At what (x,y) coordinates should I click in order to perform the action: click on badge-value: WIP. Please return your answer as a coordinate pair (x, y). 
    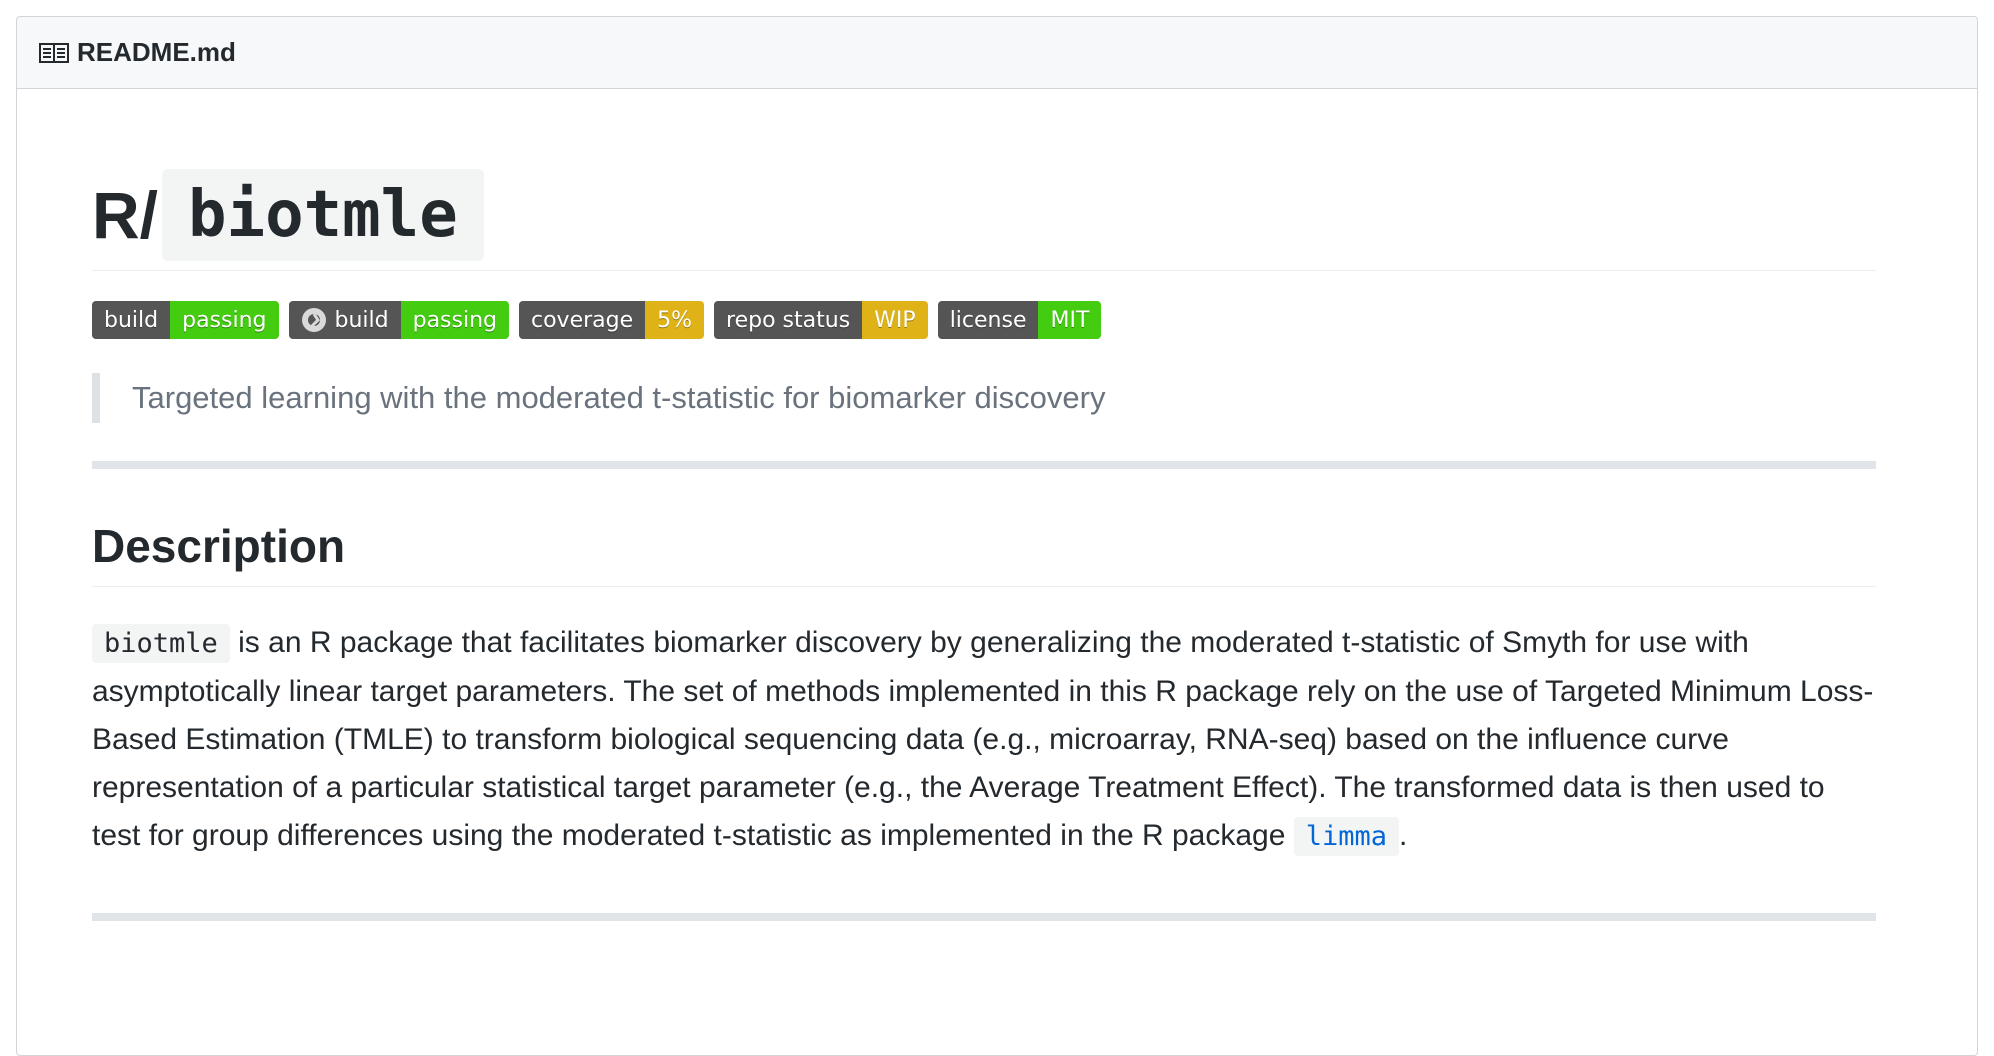
    Looking at the image, I should click on (895, 320).